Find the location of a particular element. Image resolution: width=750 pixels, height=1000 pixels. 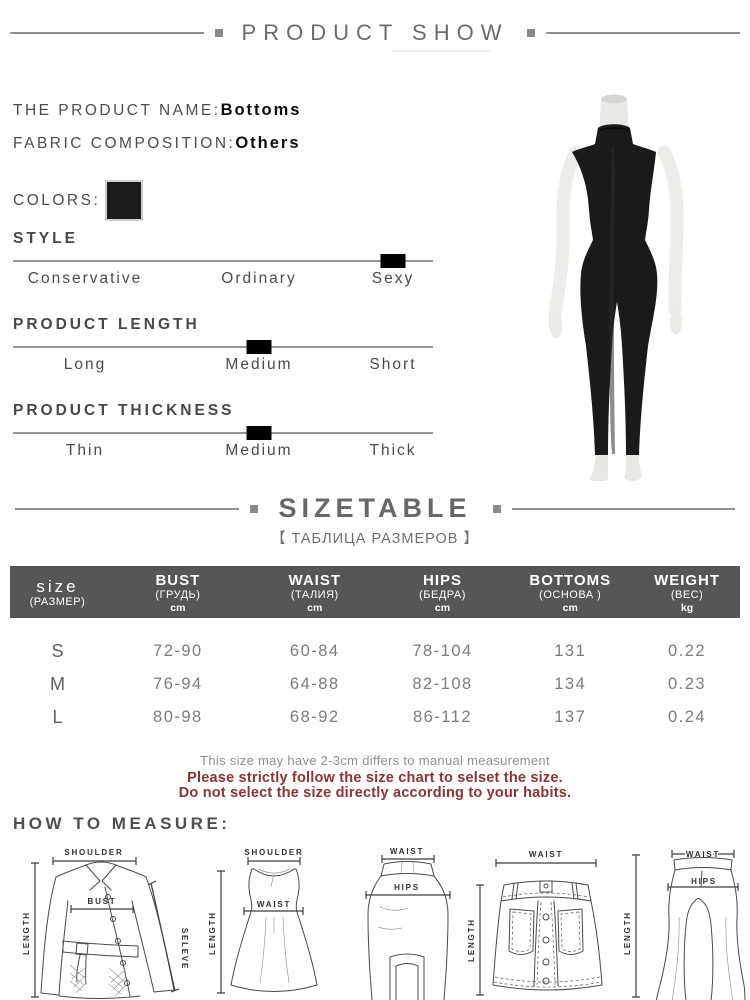

fabric-row: FABRIC COMPOSITION:Others is located at coordinates (157, 143).